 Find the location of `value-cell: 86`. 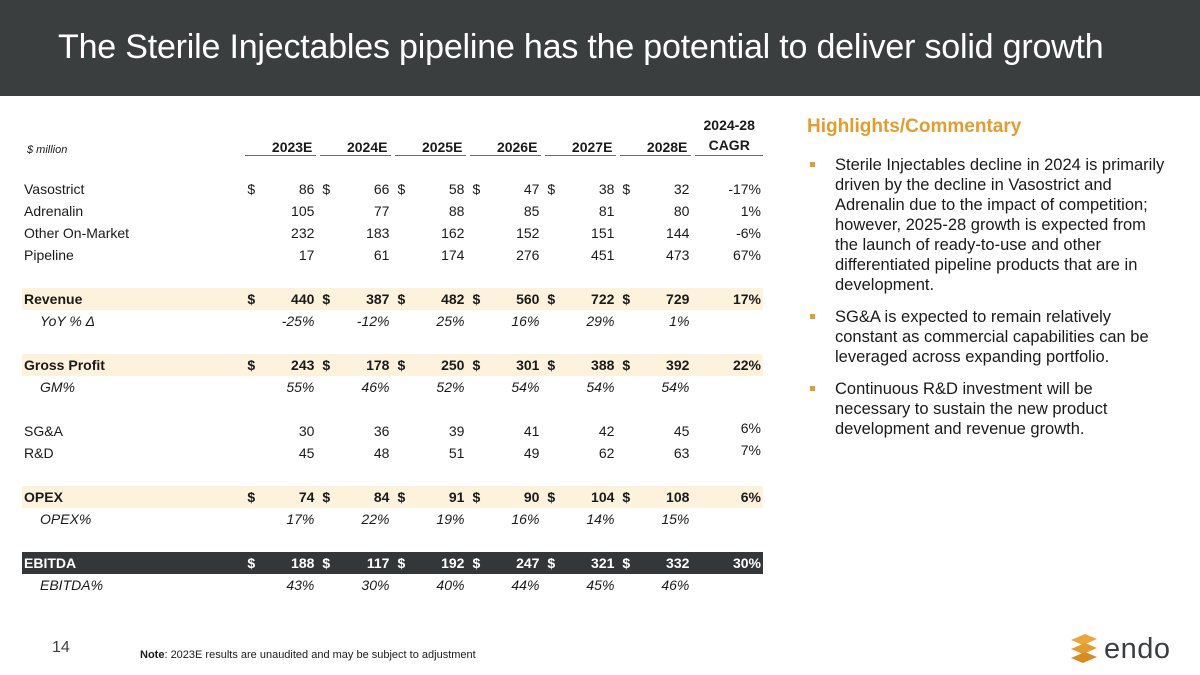

value-cell: 86 is located at coordinates (306, 189).